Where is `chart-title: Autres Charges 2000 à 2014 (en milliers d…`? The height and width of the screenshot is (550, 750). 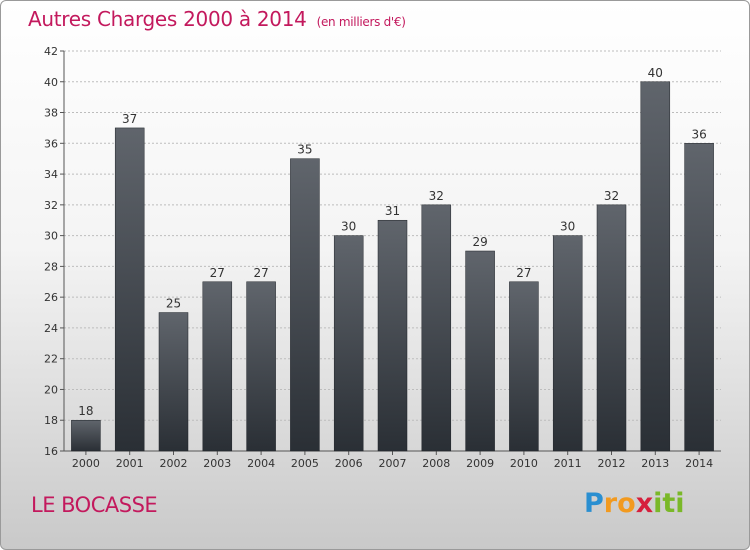 chart-title: Autres Charges 2000 à 2014 (en milliers d… is located at coordinates (217, 19).